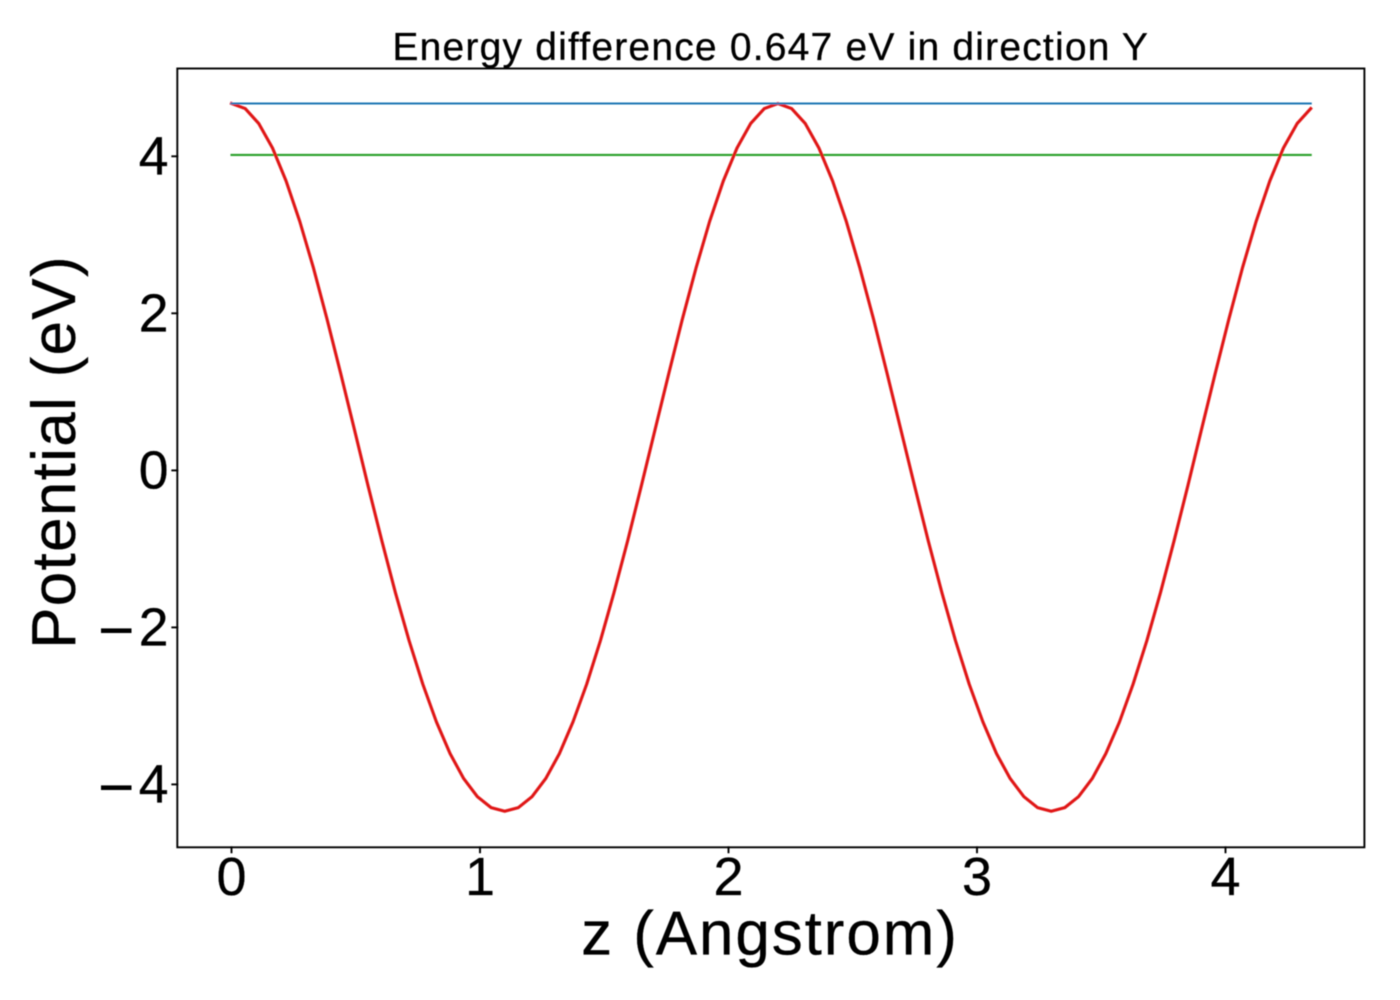  What do you see at coordinates (977, 877) in the screenshot?
I see `svg-text: 3` at bounding box center [977, 877].